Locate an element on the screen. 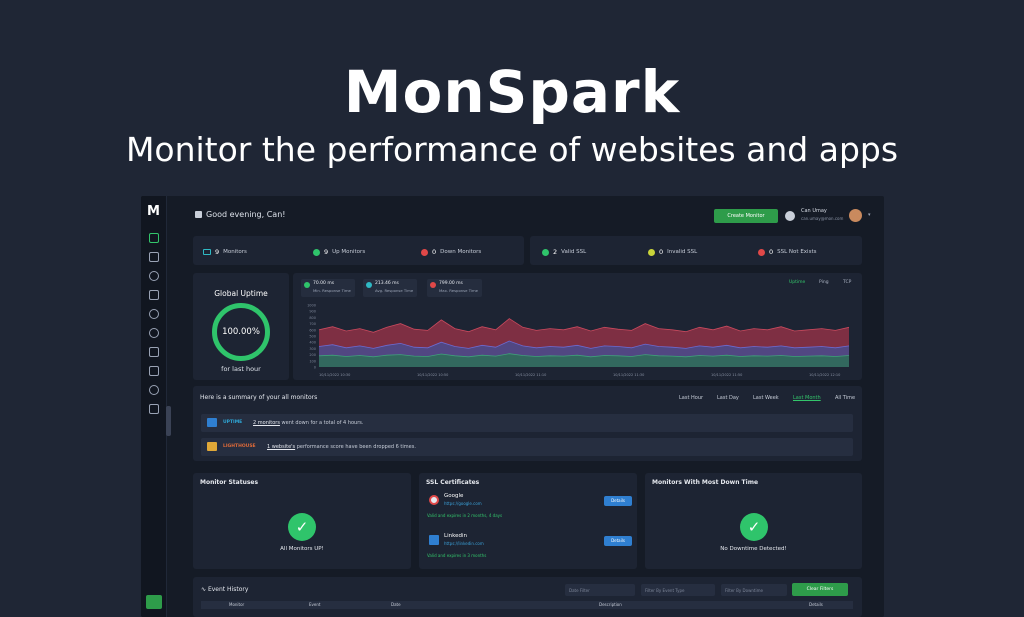 The height and width of the screenshot is (617, 1024). user-name: Can Umay is located at coordinates (814, 211).